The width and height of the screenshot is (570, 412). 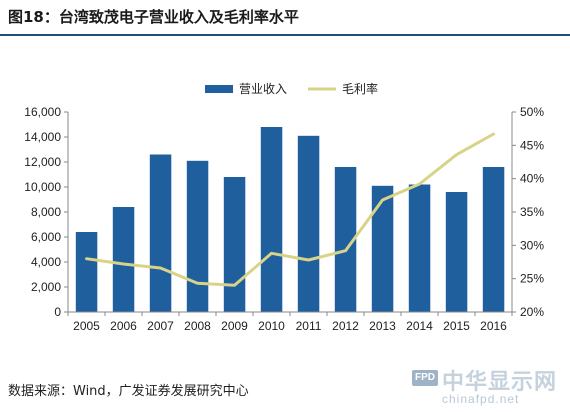 I want to click on y-left-tick-label: 12,000, so click(x=42, y=162).